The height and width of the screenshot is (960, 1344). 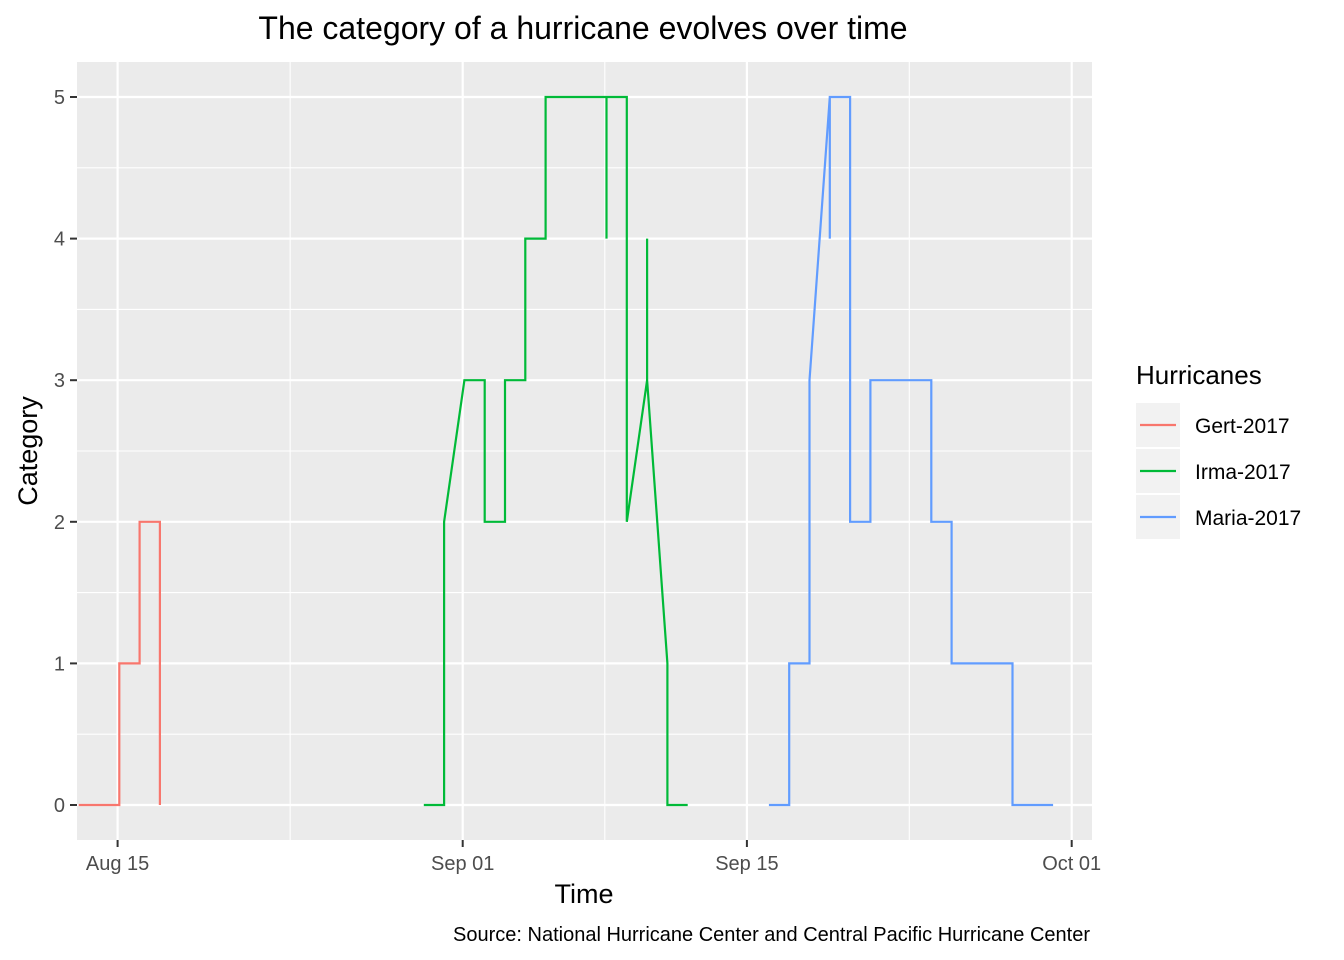 What do you see at coordinates (59, 98) in the screenshot?
I see `y-tick-label: 5` at bounding box center [59, 98].